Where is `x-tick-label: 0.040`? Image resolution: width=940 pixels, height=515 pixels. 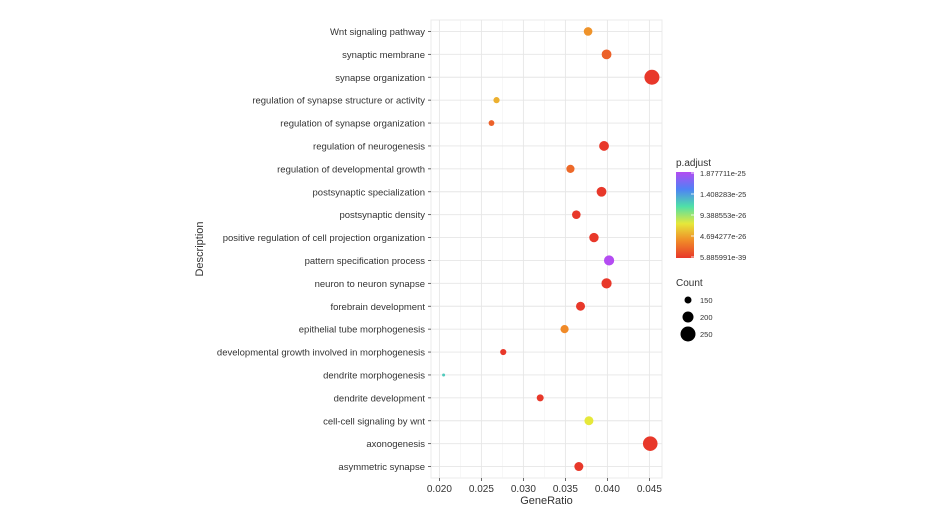 x-tick-label: 0.040 is located at coordinates (607, 489).